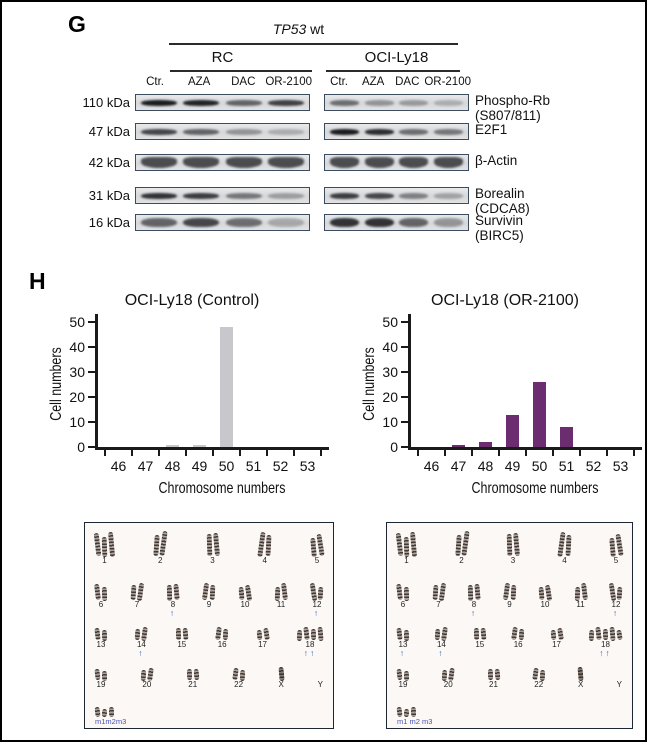 The height and width of the screenshot is (742, 647). Describe the element at coordinates (137, 605) in the screenshot. I see `chromosome-number: 7` at that location.